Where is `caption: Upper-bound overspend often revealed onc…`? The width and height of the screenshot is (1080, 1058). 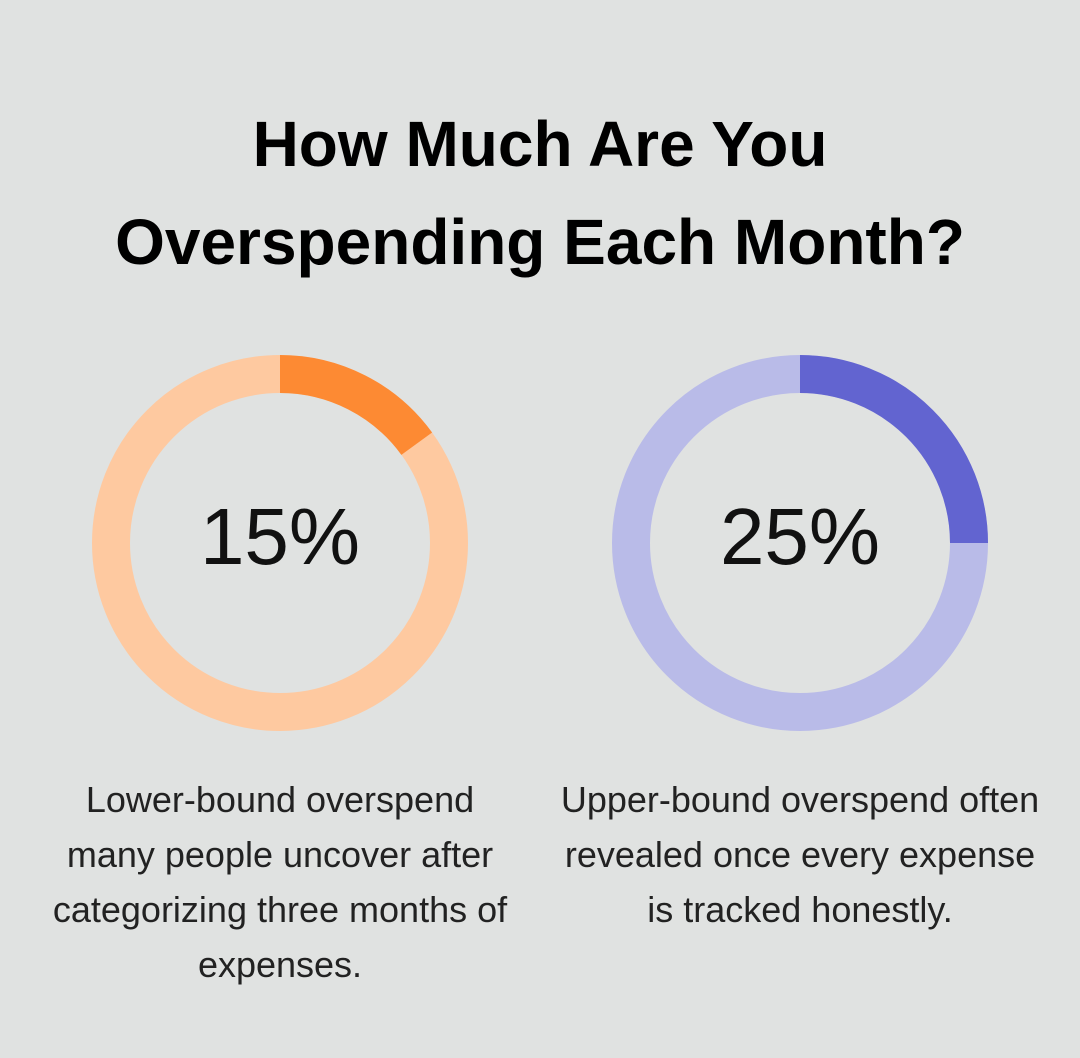
caption: Upper-bound overspend often revealed onc… is located at coordinates (800, 854).